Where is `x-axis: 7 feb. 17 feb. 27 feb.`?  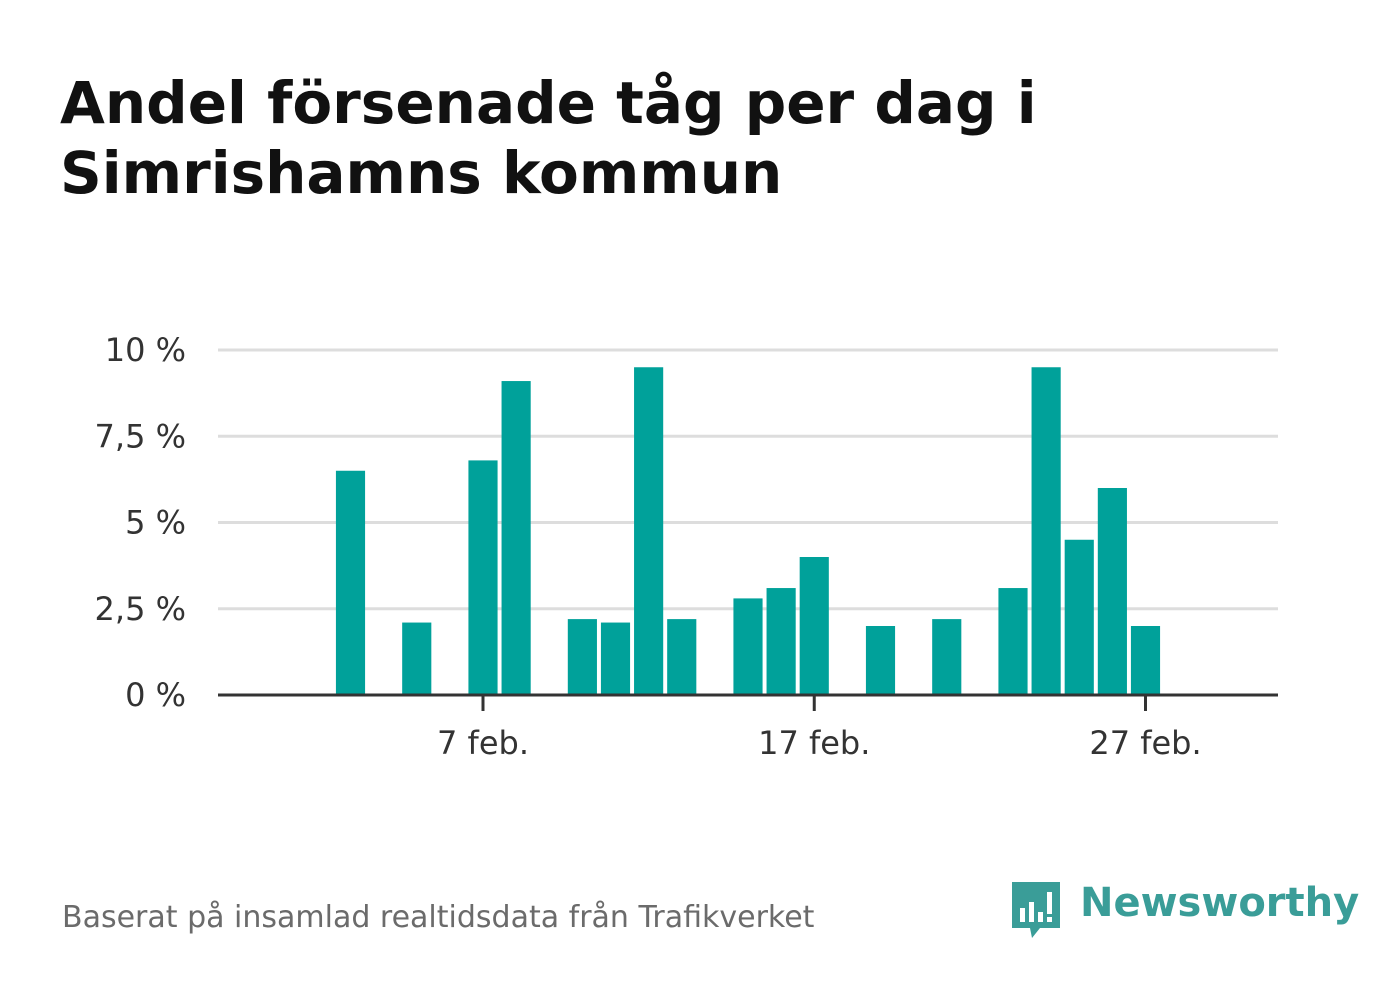 x-axis: 7 feb. 17 feb. 27 feb. is located at coordinates (748, 727).